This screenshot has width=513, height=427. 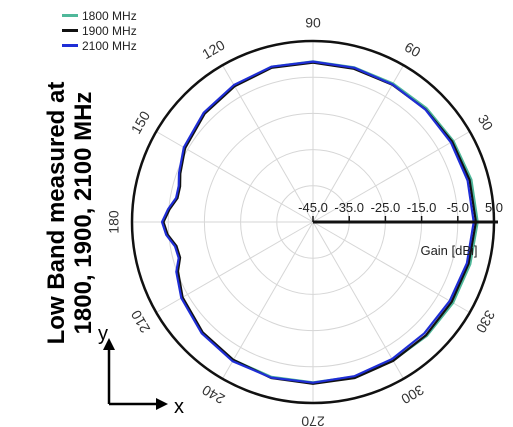 What do you see at coordinates (486, 123) in the screenshot?
I see `angle-tick-label: 30` at bounding box center [486, 123].